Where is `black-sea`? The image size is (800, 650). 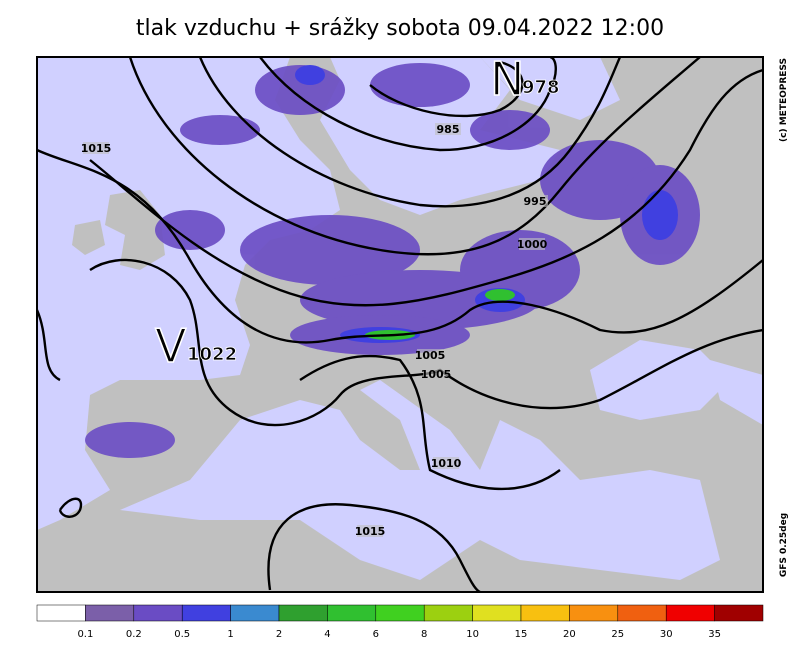 black-sea is located at coordinates (660, 380).